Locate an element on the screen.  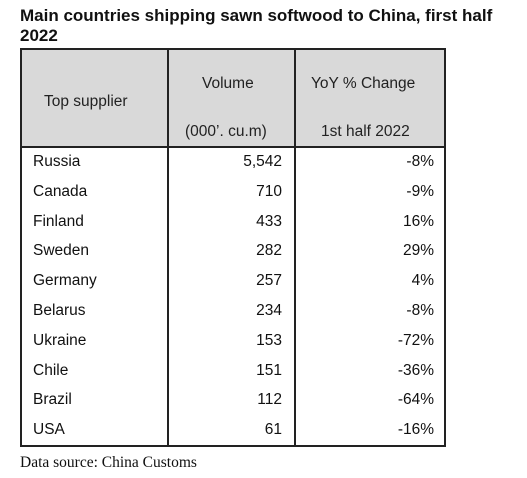
header-change-period: 1st half 2022 is located at coordinates (365, 131).